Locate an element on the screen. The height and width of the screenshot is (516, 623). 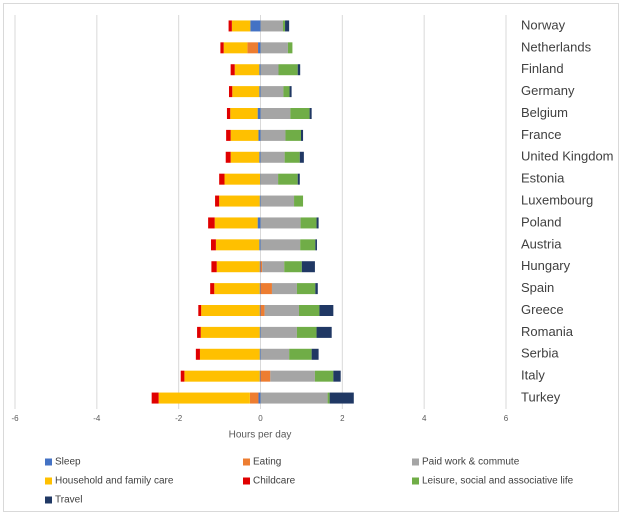
category-label: Poland is located at coordinates (541, 221).